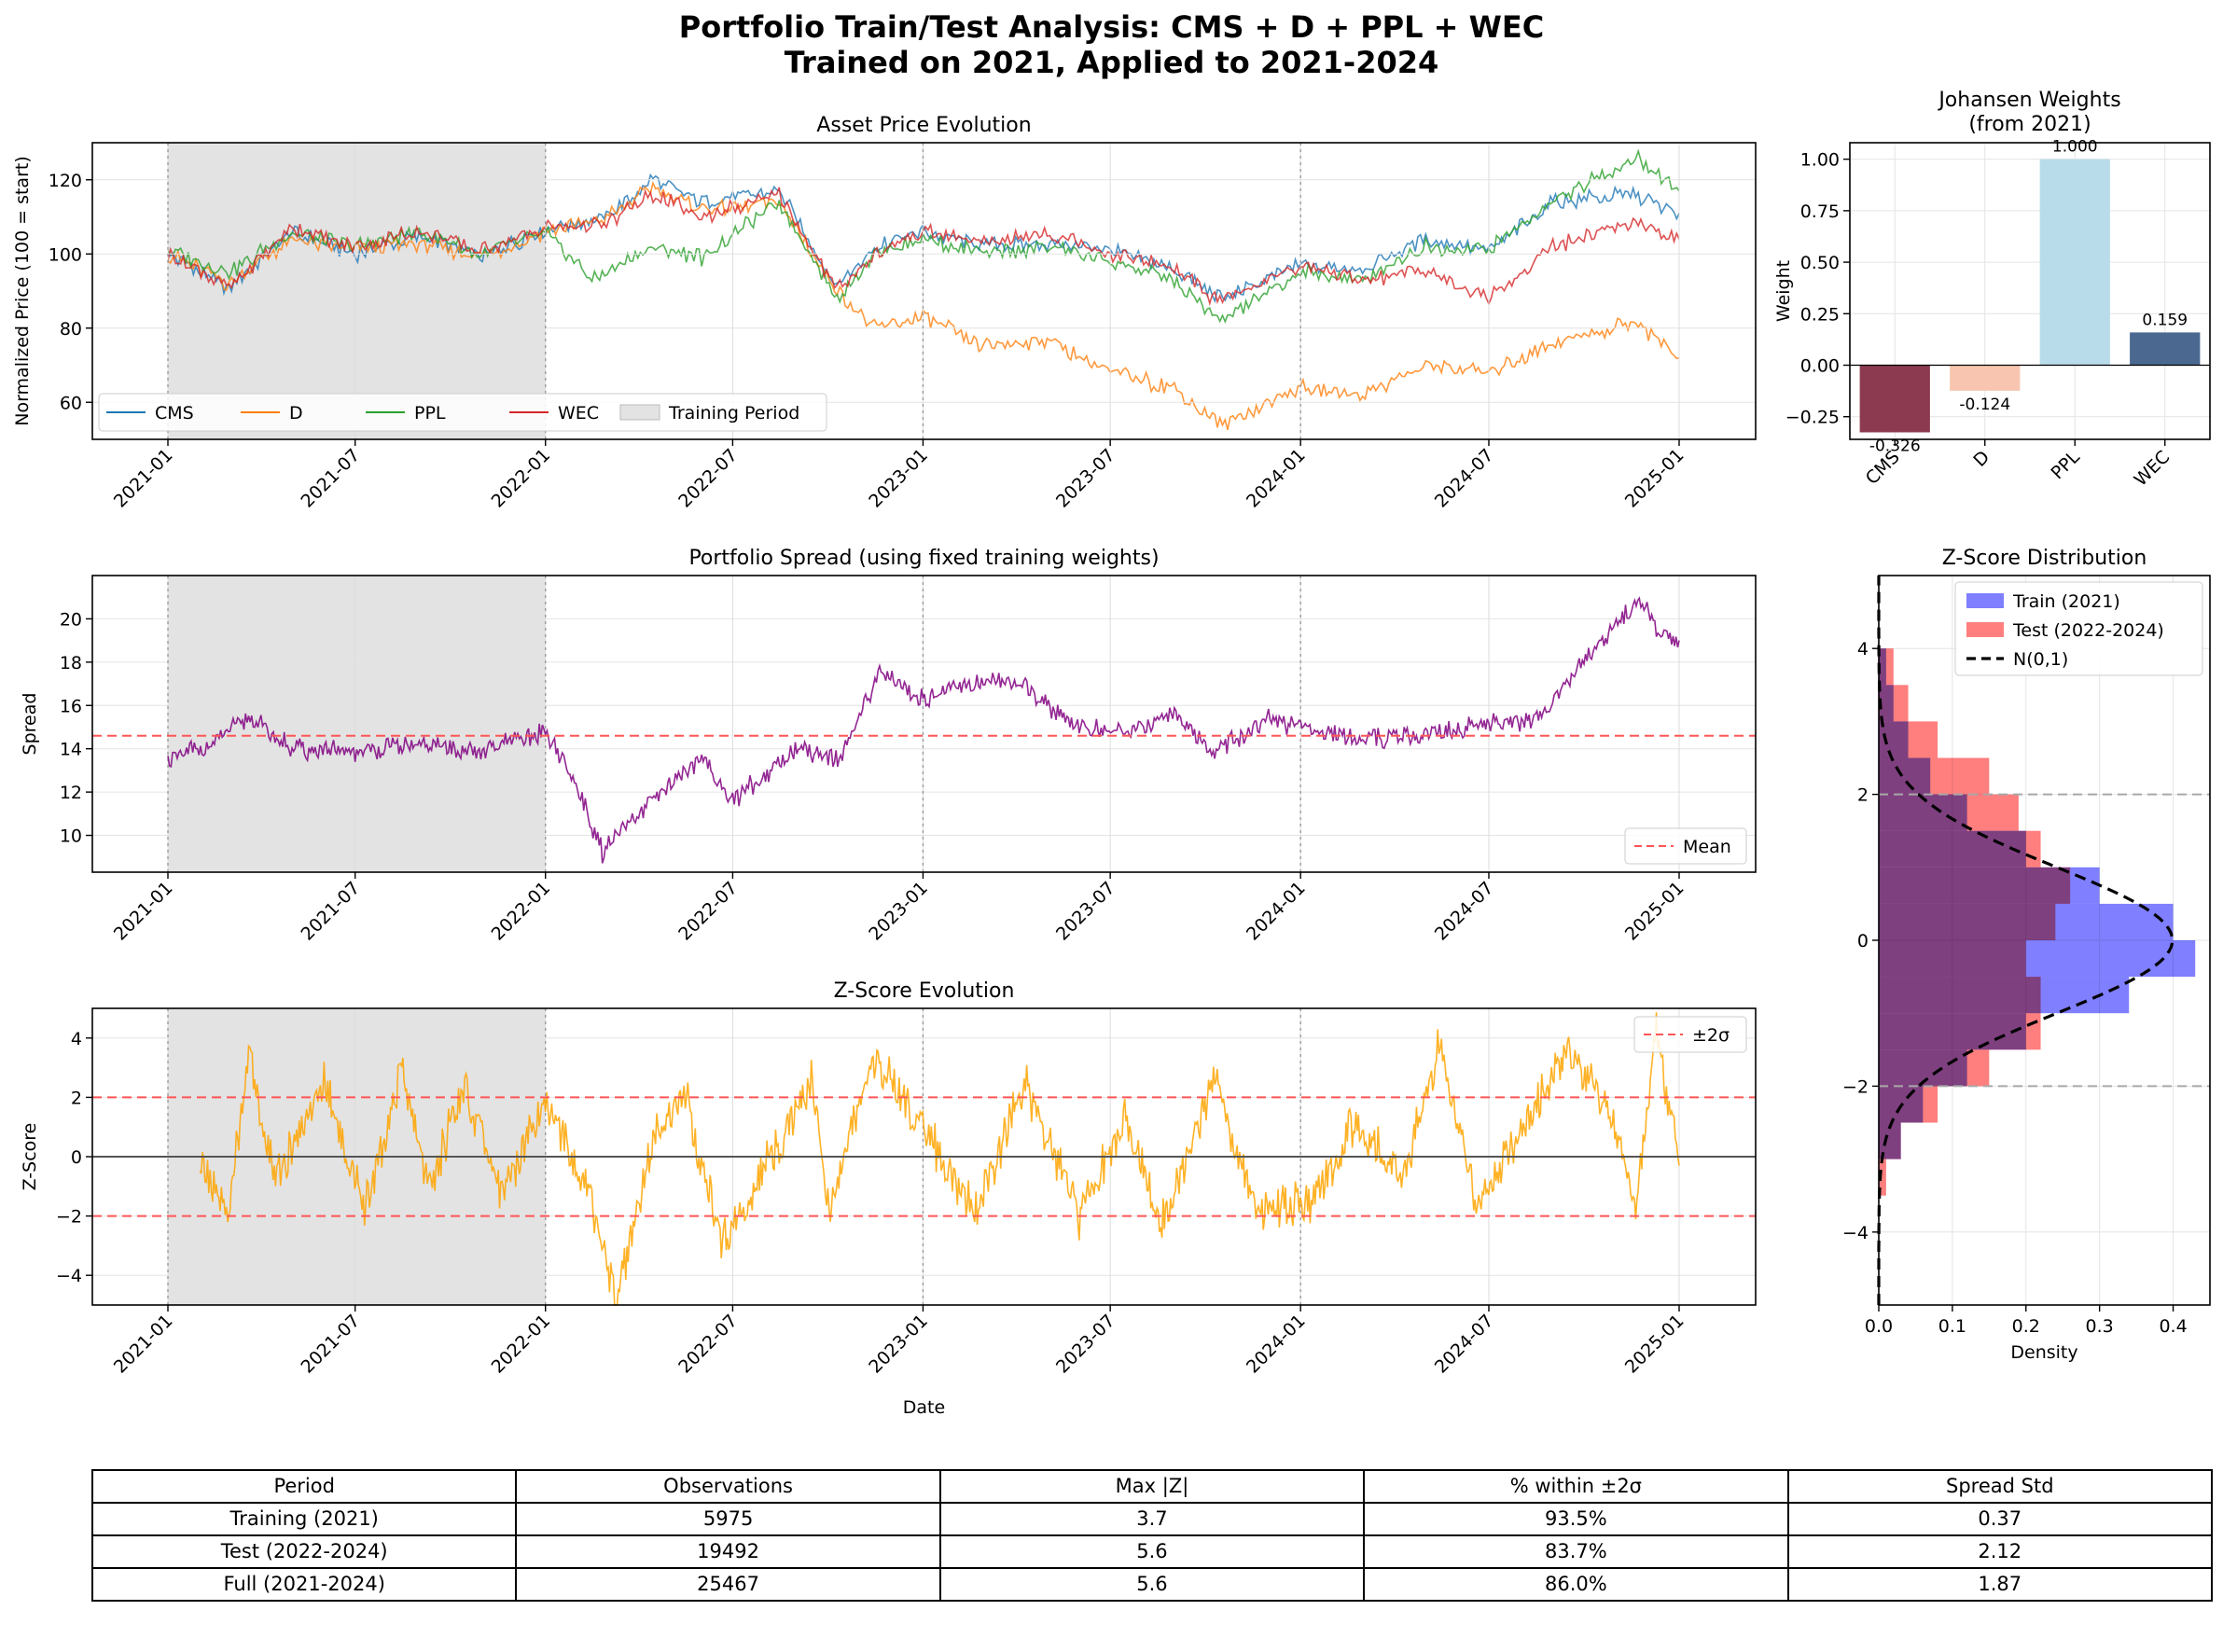 Image resolution: width=2223 pixels, height=1652 pixels. What do you see at coordinates (304, 1487) in the screenshot?
I see `table-header-cell: Period` at bounding box center [304, 1487].